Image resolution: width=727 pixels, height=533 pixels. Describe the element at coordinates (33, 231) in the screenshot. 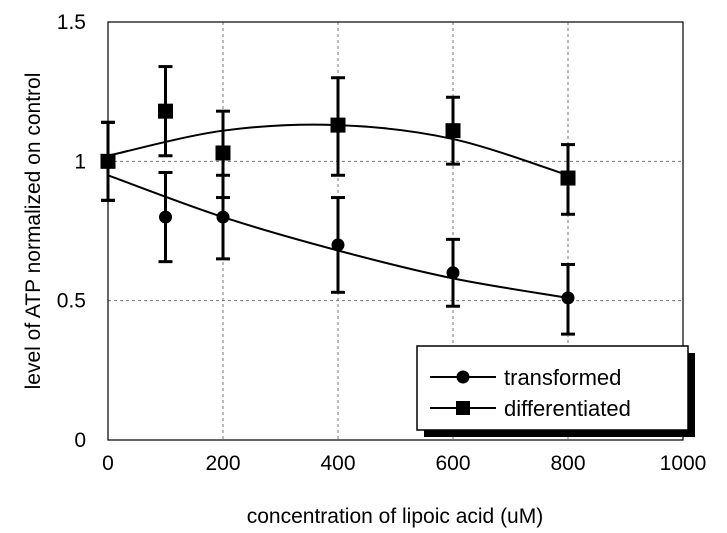

I see `y-axis-title: level of ATP normalized on control` at that location.